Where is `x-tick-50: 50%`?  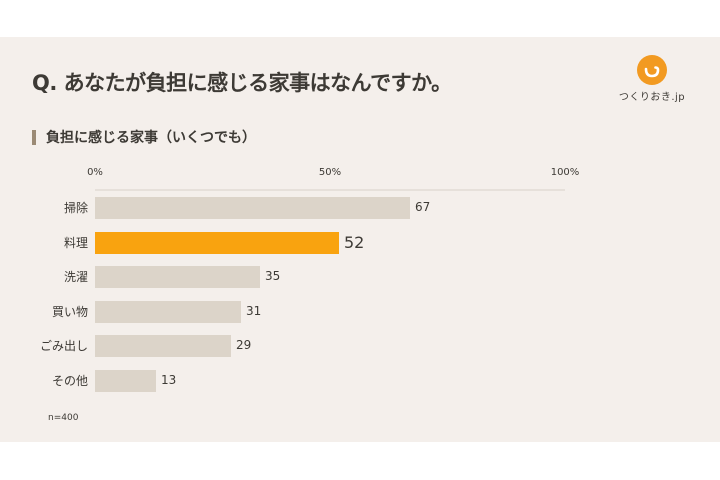
x-tick-50: 50% is located at coordinates (330, 172).